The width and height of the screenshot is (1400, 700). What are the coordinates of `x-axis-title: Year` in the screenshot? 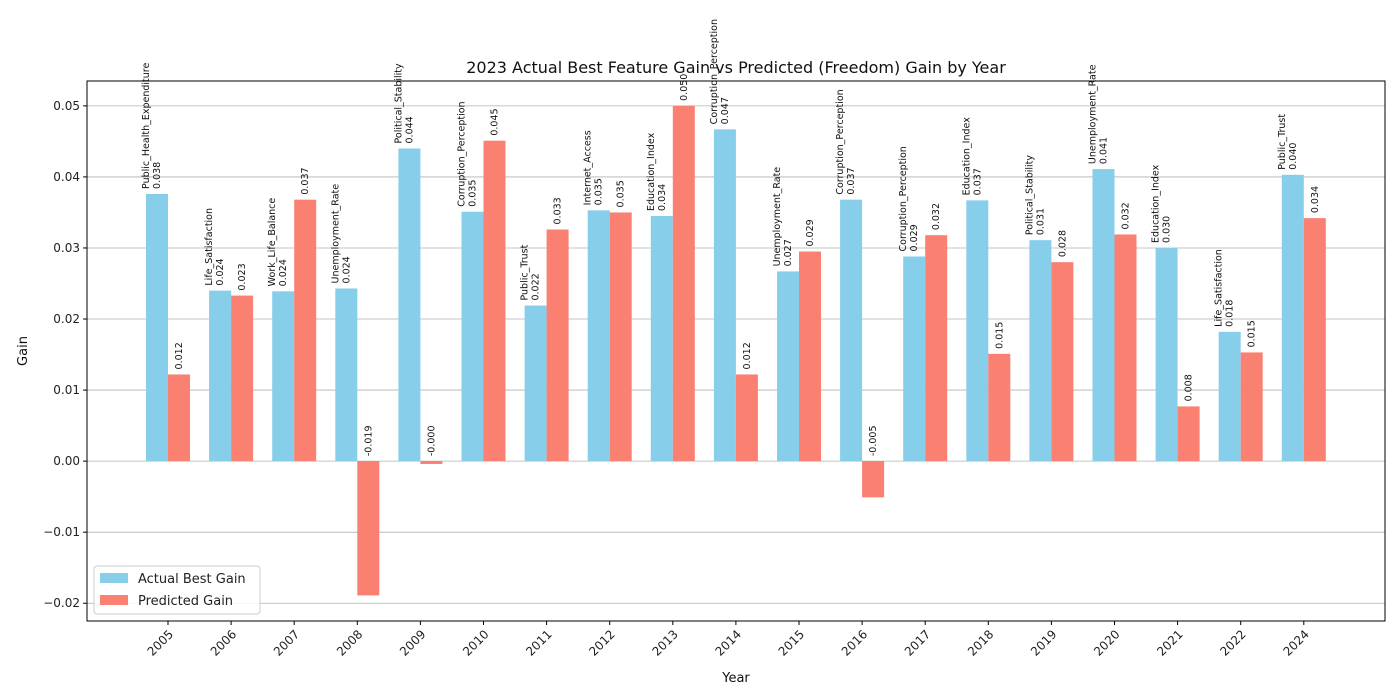 It's located at (735, 678).